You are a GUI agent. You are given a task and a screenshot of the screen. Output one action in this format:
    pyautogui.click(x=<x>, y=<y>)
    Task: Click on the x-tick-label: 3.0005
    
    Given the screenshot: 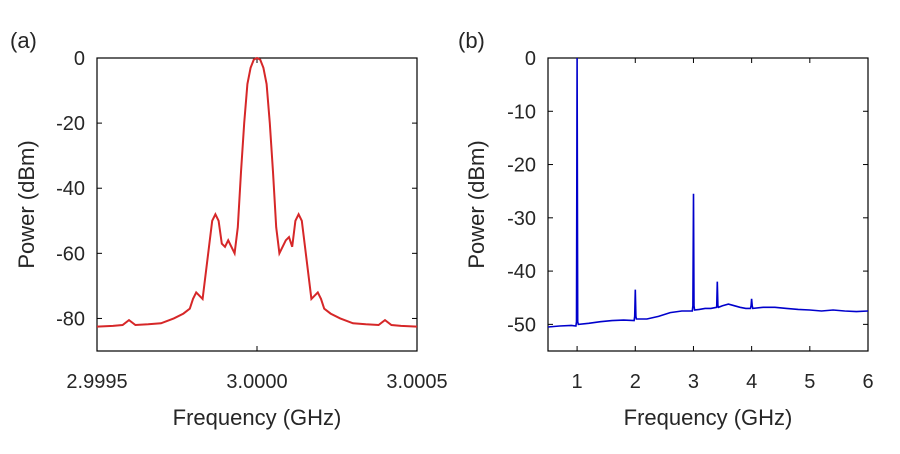 What is the action you would take?
    pyautogui.click(x=416, y=382)
    